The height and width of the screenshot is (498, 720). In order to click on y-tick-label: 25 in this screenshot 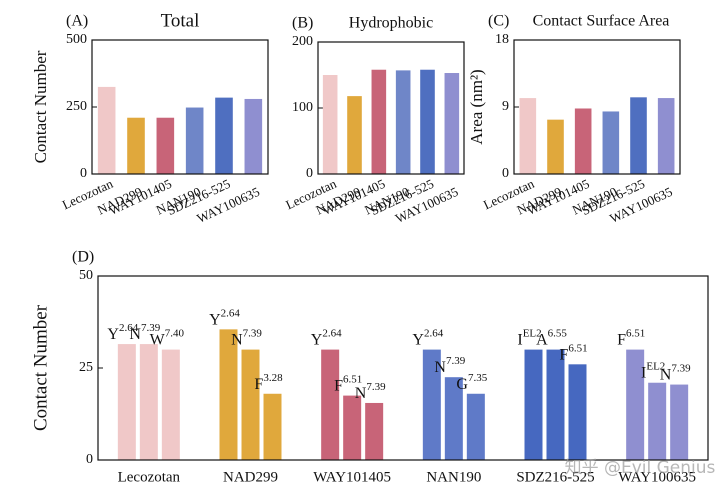, I will do `click(86, 367)`.